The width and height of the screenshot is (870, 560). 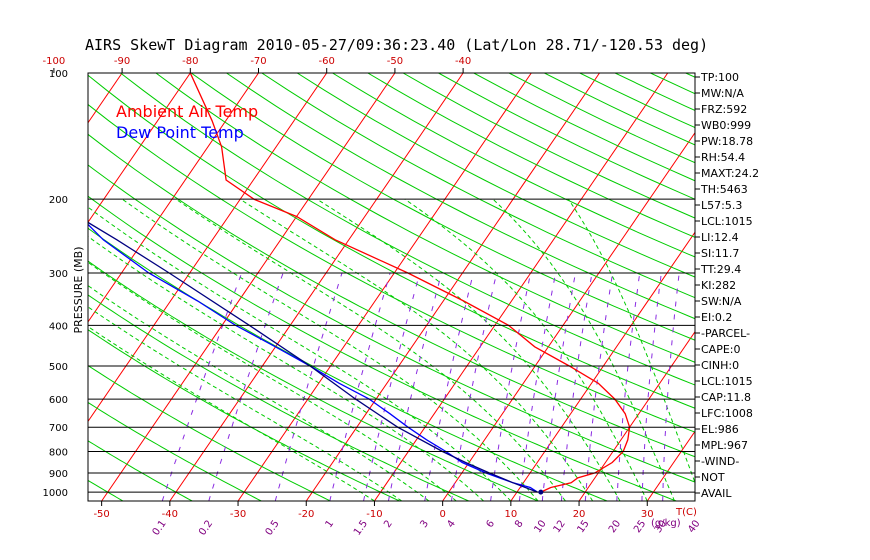 I want to click on top-temp-tick-label: -50, so click(x=395, y=61).